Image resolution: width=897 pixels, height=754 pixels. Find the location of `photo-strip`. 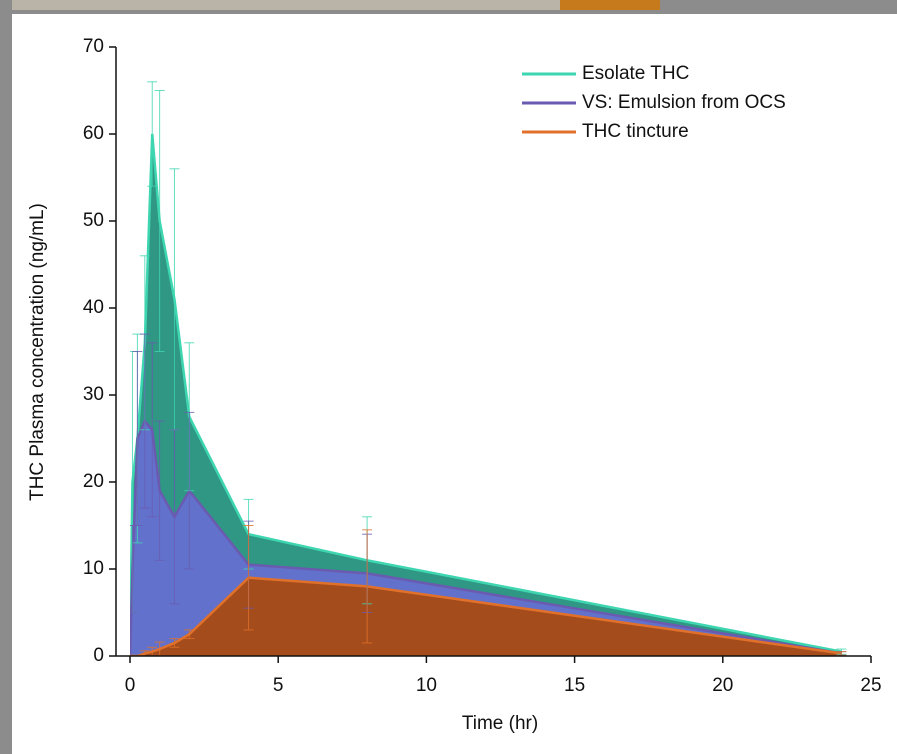

photo-strip is located at coordinates (330, 5).